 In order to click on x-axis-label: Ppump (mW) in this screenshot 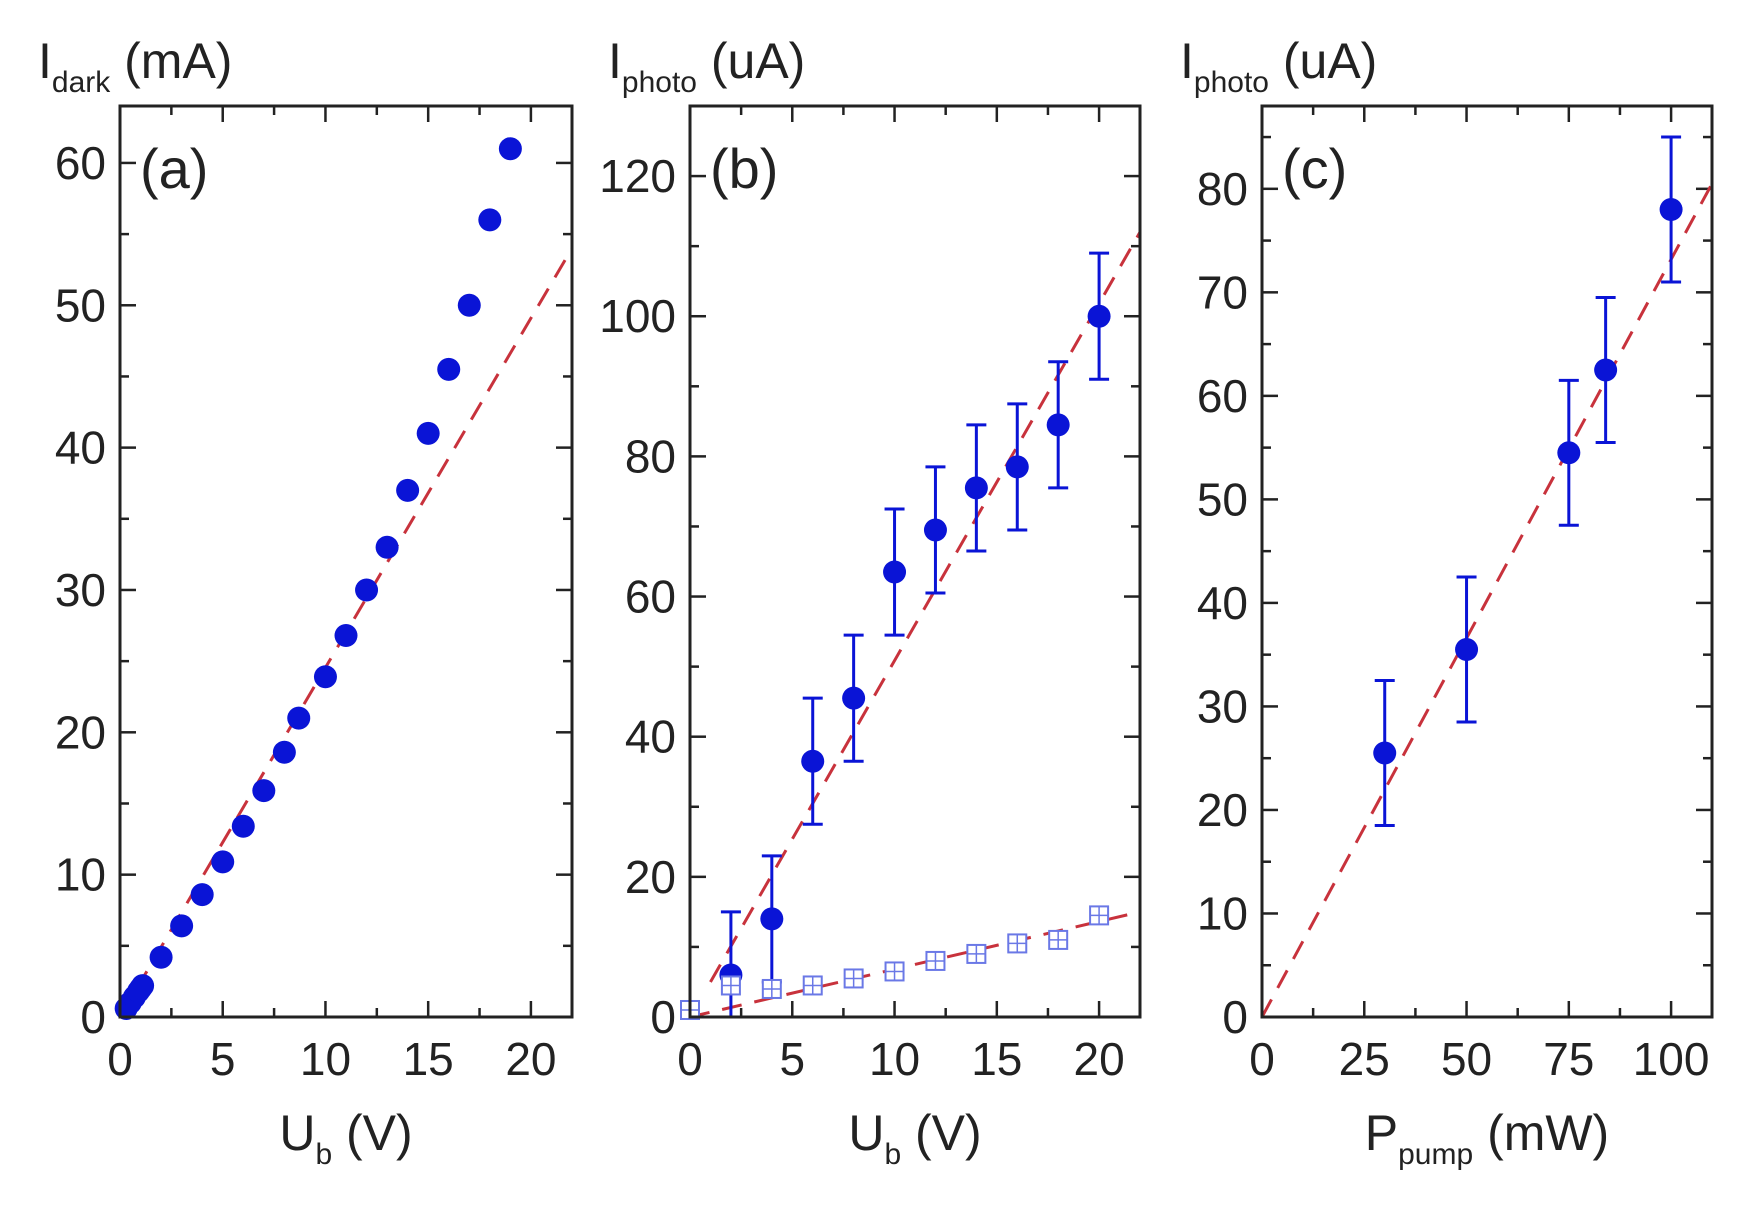, I will do `click(1487, 1138)`.